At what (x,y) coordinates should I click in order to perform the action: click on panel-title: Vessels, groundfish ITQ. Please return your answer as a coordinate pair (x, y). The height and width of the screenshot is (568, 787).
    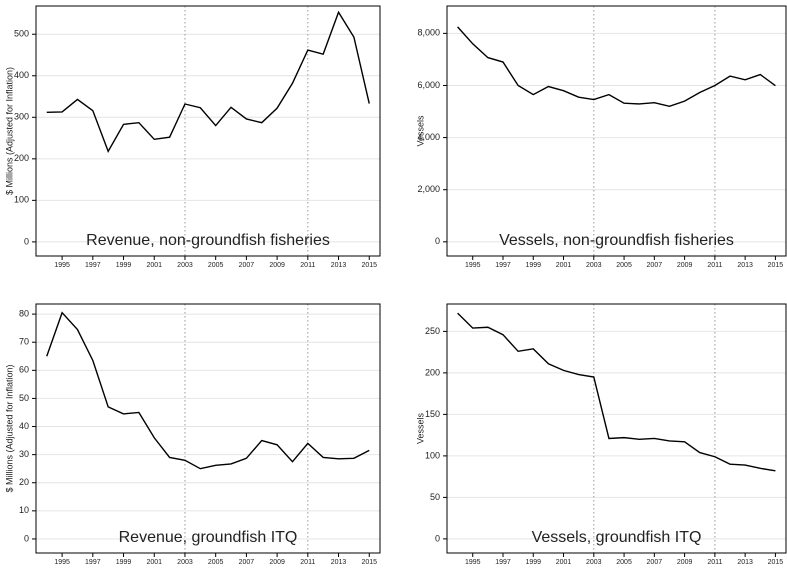
    Looking at the image, I should click on (617, 537).